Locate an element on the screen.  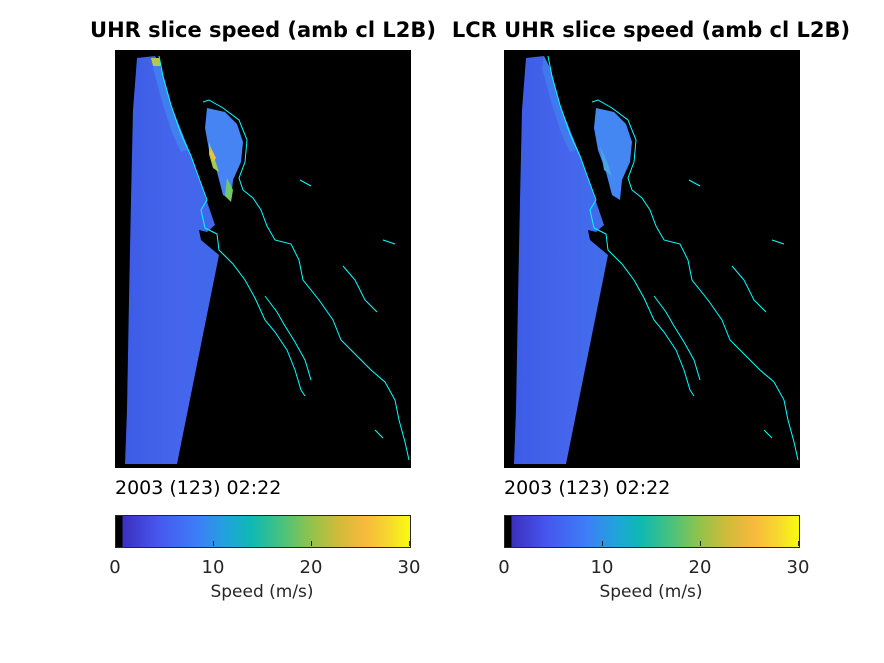
right-timestamp: 2003 (123) 02:22 is located at coordinates (587, 488).